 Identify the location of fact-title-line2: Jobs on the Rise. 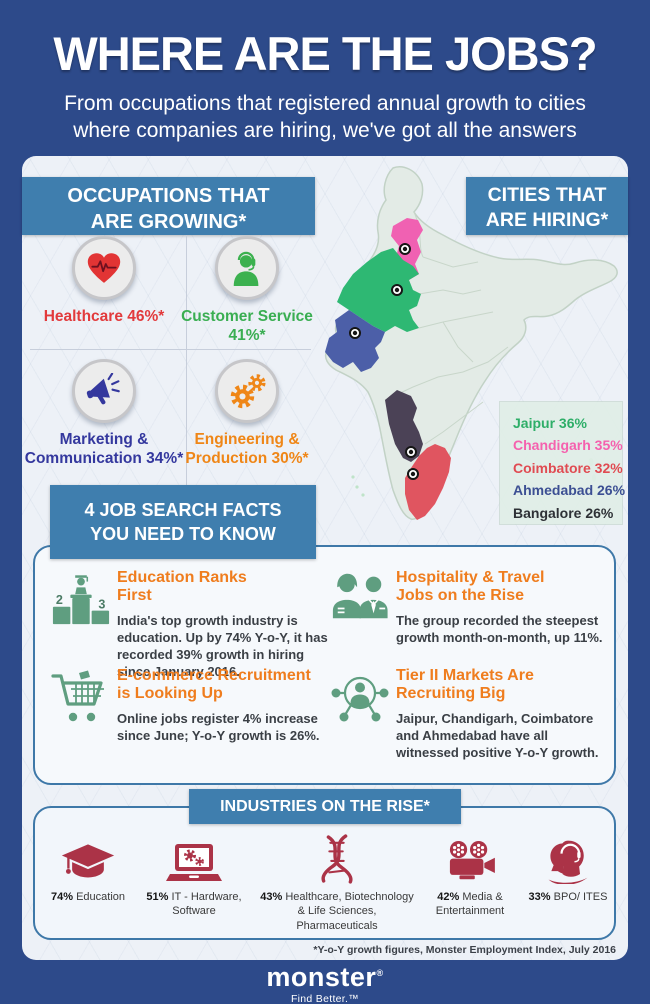
(460, 596).